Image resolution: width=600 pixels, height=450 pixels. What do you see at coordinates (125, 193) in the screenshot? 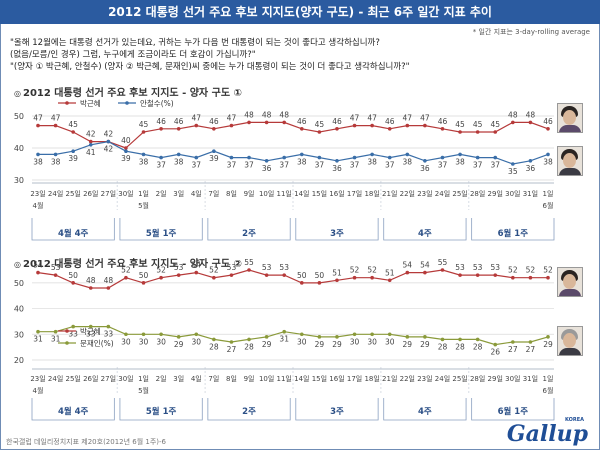
I see `chart1-day-label: 30일` at bounding box center [125, 193].